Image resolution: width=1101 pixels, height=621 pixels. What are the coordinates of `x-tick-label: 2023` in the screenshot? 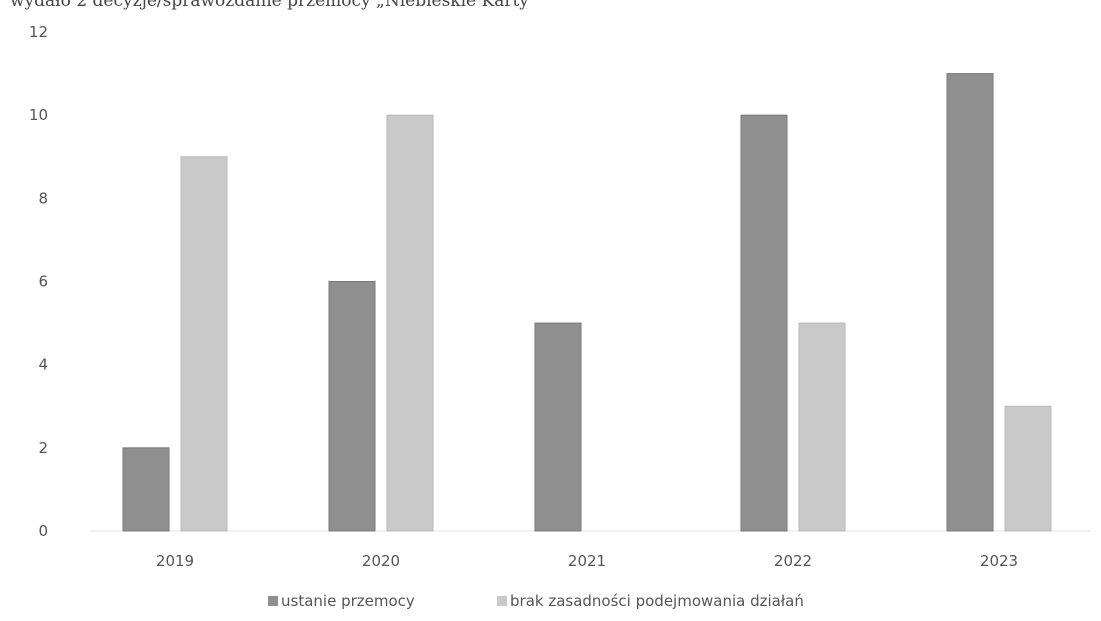 It's located at (999, 561).